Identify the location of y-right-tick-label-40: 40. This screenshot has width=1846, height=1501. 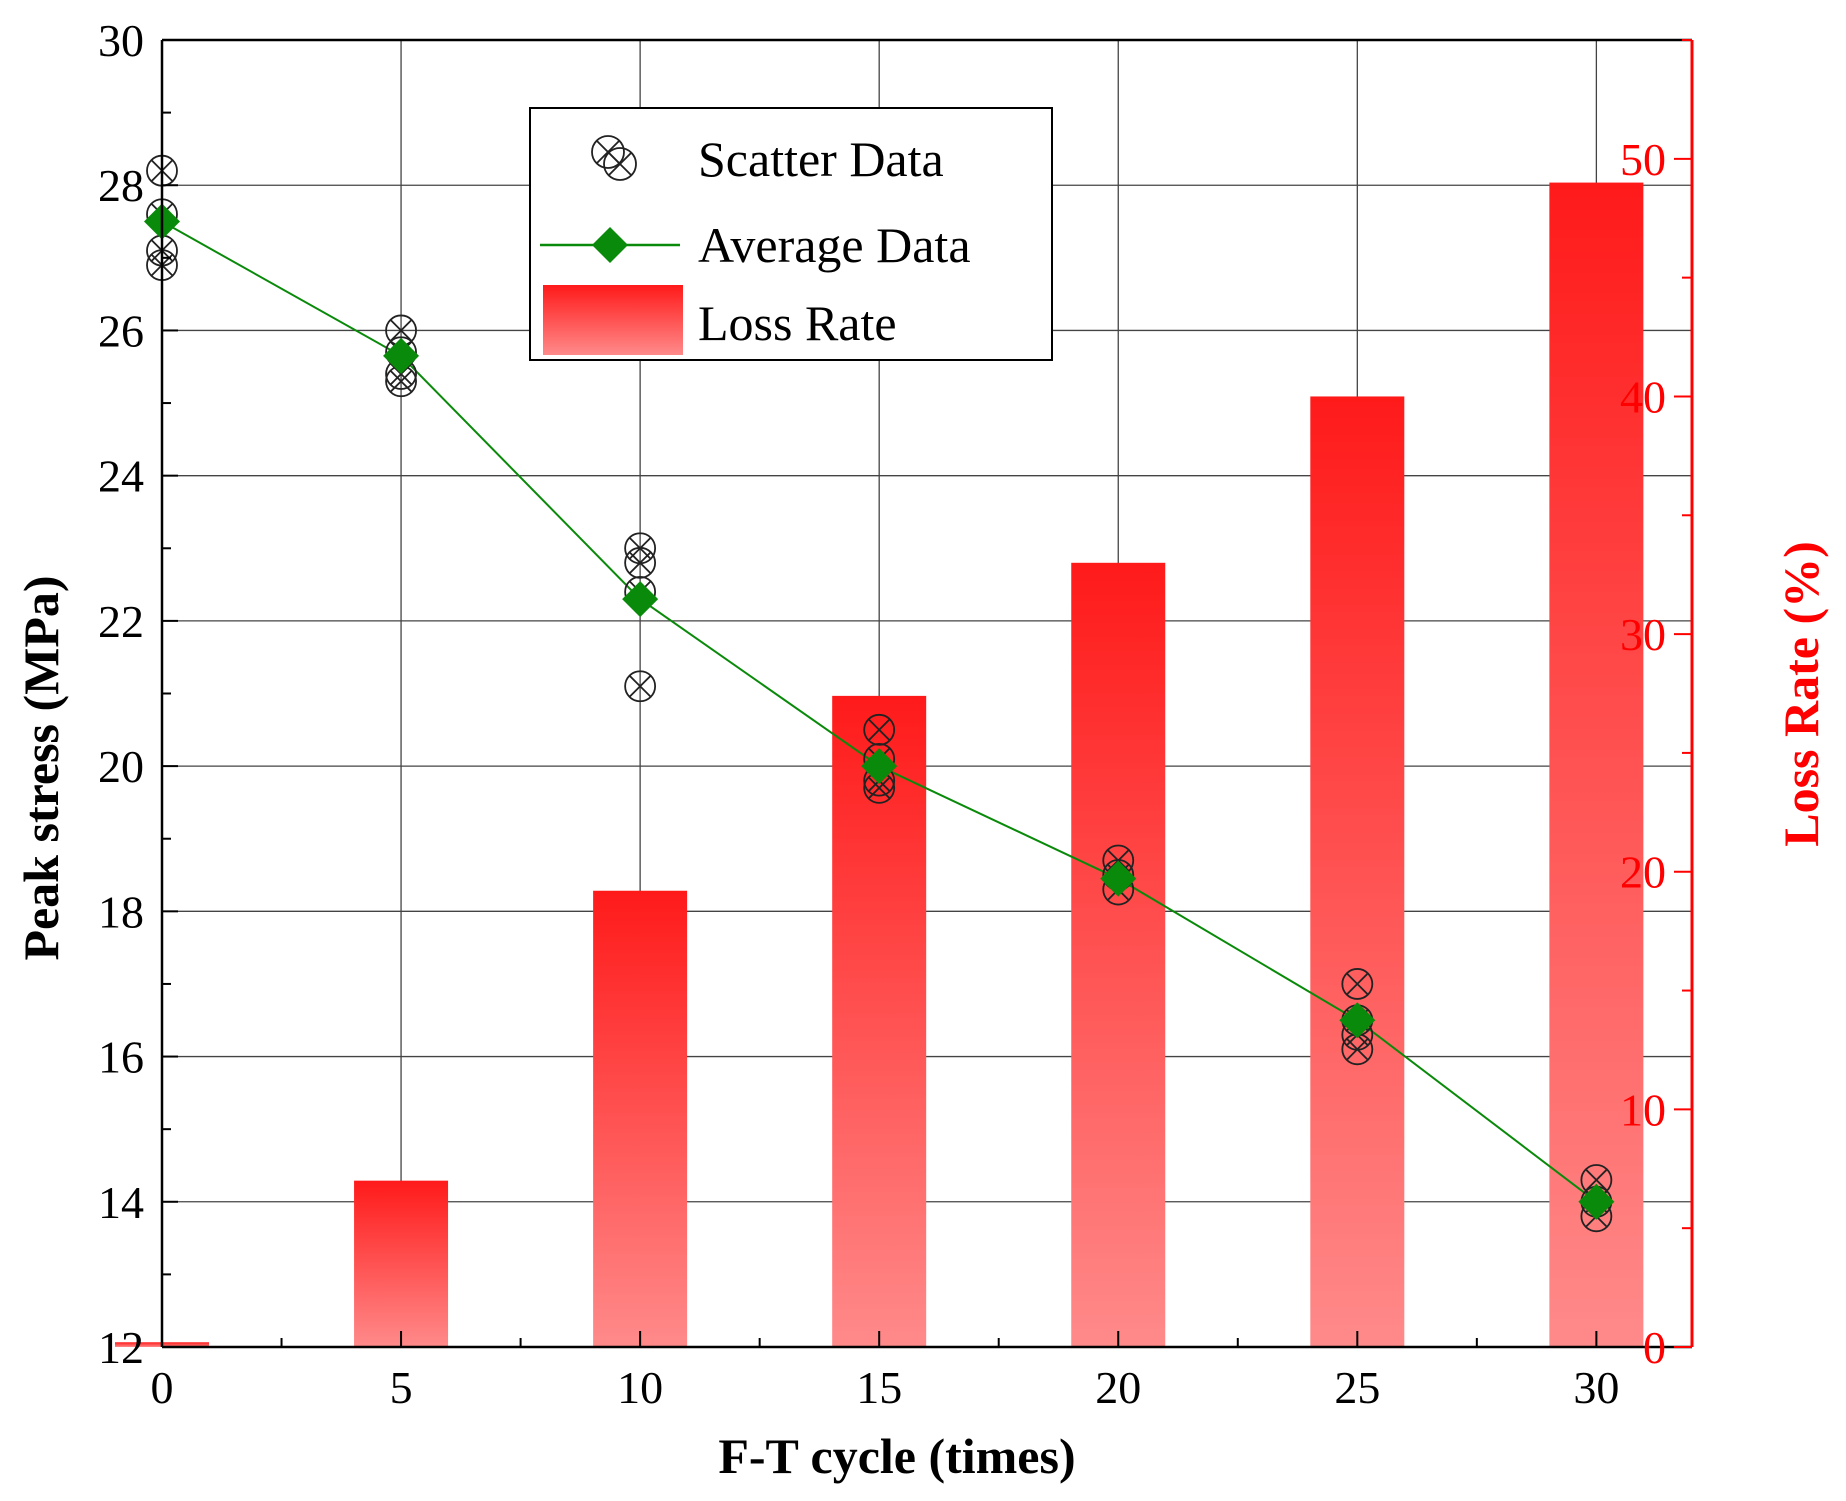
(1643, 396).